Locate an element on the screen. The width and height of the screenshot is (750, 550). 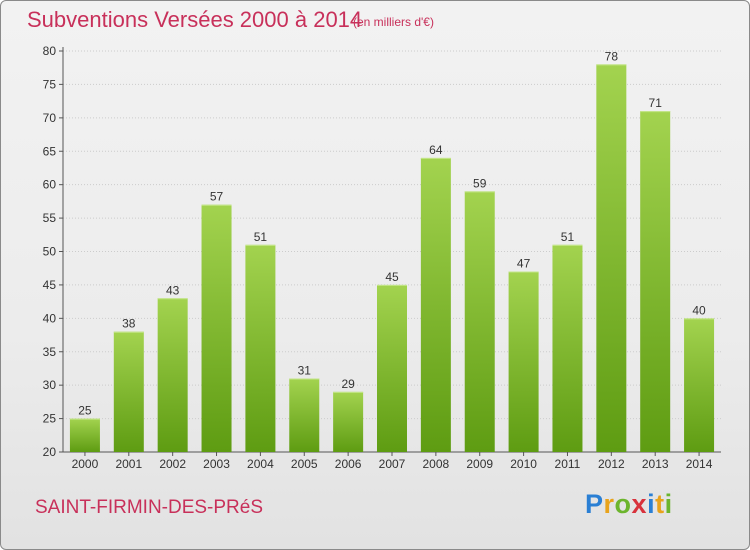
y-tick-label: 25 is located at coordinates (50, 419).